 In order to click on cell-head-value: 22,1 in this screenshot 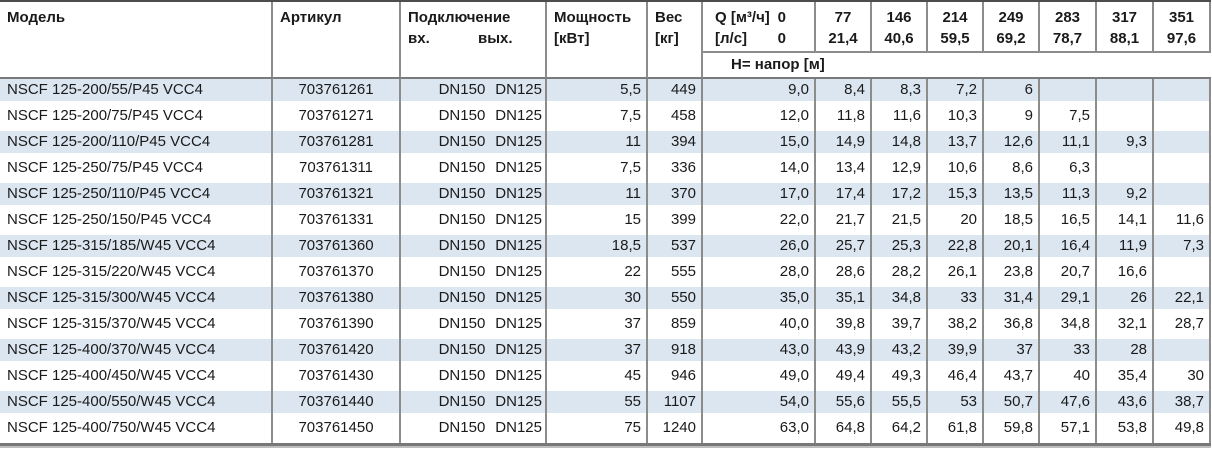, I will do `click(1182, 300)`.